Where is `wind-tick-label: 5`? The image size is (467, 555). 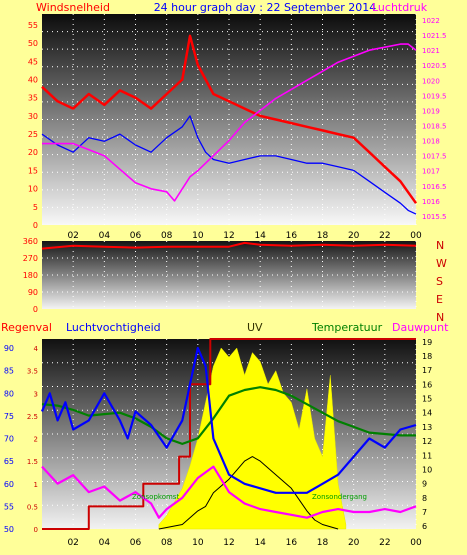
wind-tick-label: 5 is located at coordinates (35, 207).